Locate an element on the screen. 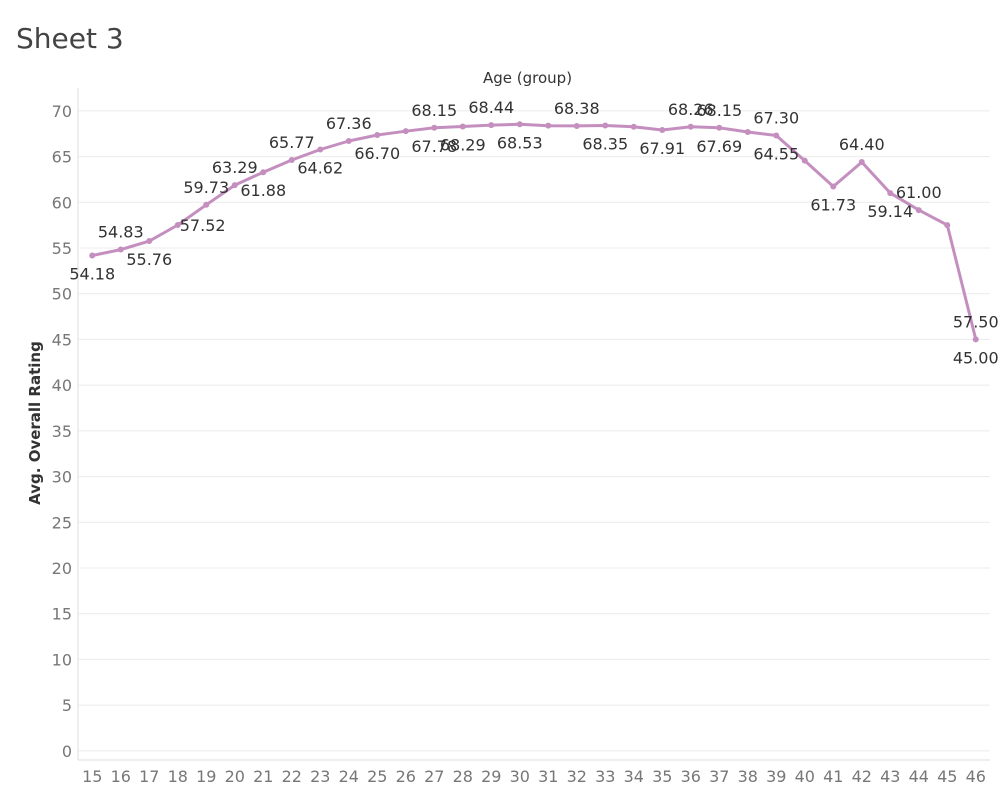 The width and height of the screenshot is (1000, 800). x-tick-label: 46 is located at coordinates (976, 776).